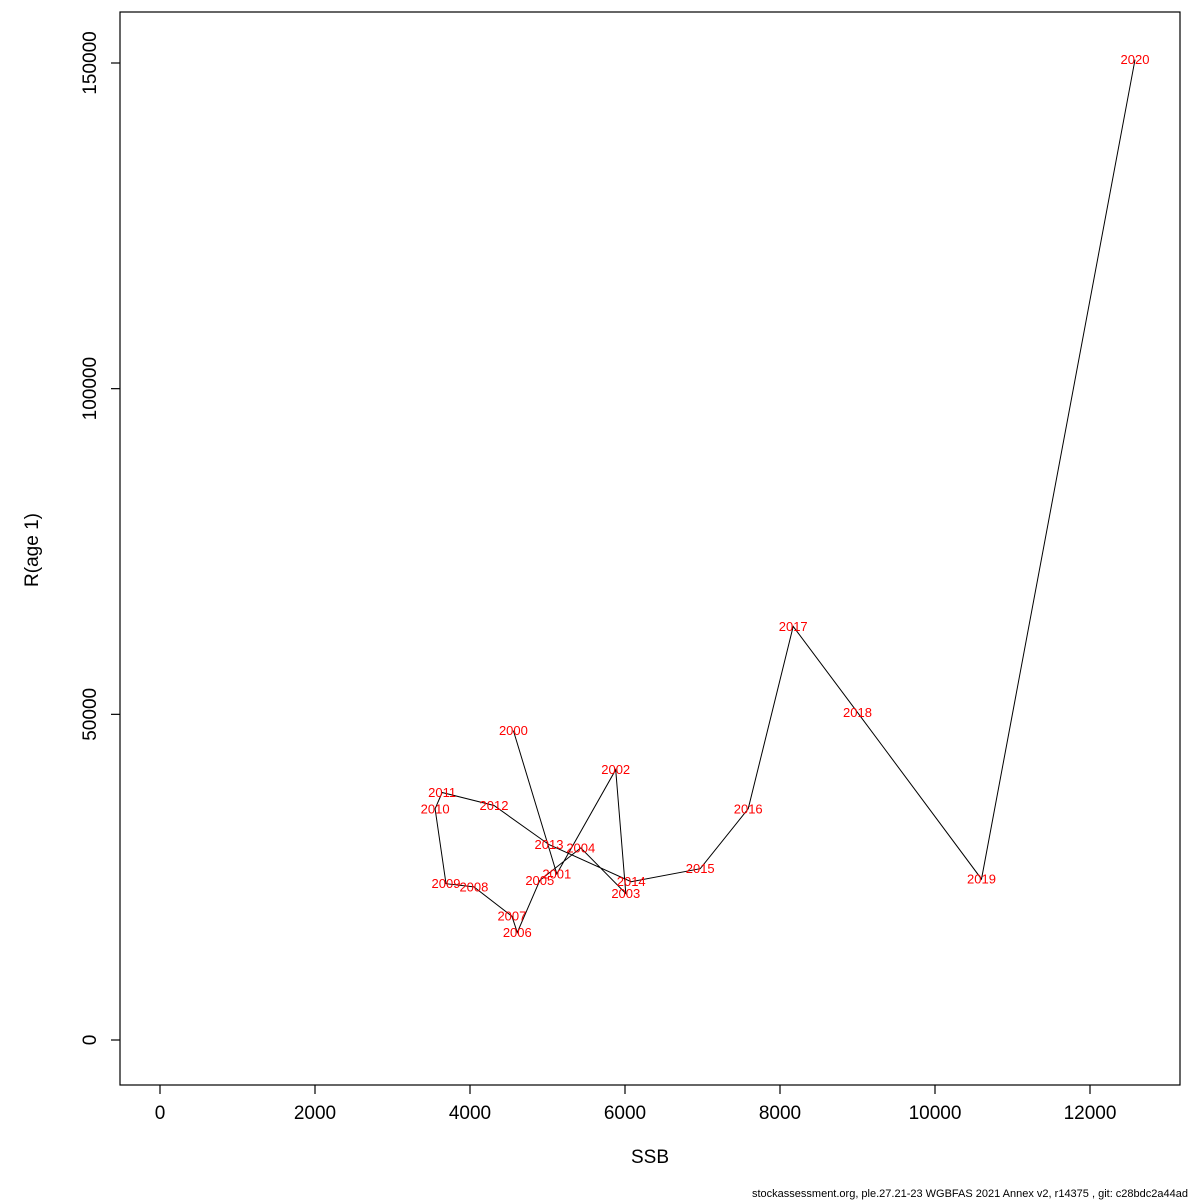 Image resolution: width=1200 pixels, height=1200 pixels. Describe the element at coordinates (473, 886) in the screenshot. I see `year-point-label: 2008` at that location.